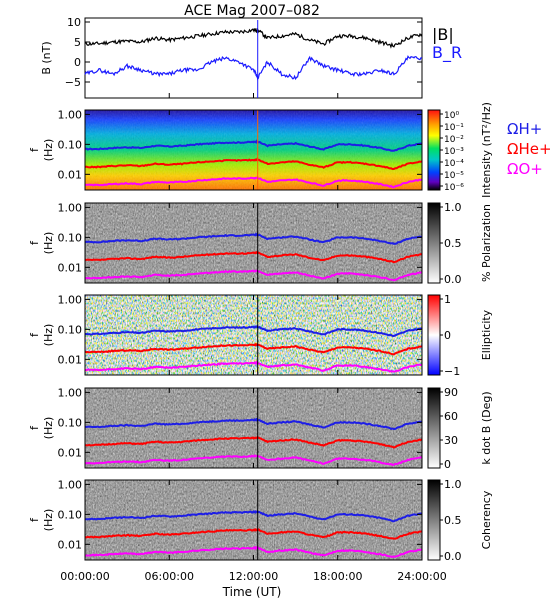 The height and width of the screenshot is (600, 550). What do you see at coordinates (447, 53) in the screenshot?
I see `legend-b-r: B_R` at bounding box center [447, 53].